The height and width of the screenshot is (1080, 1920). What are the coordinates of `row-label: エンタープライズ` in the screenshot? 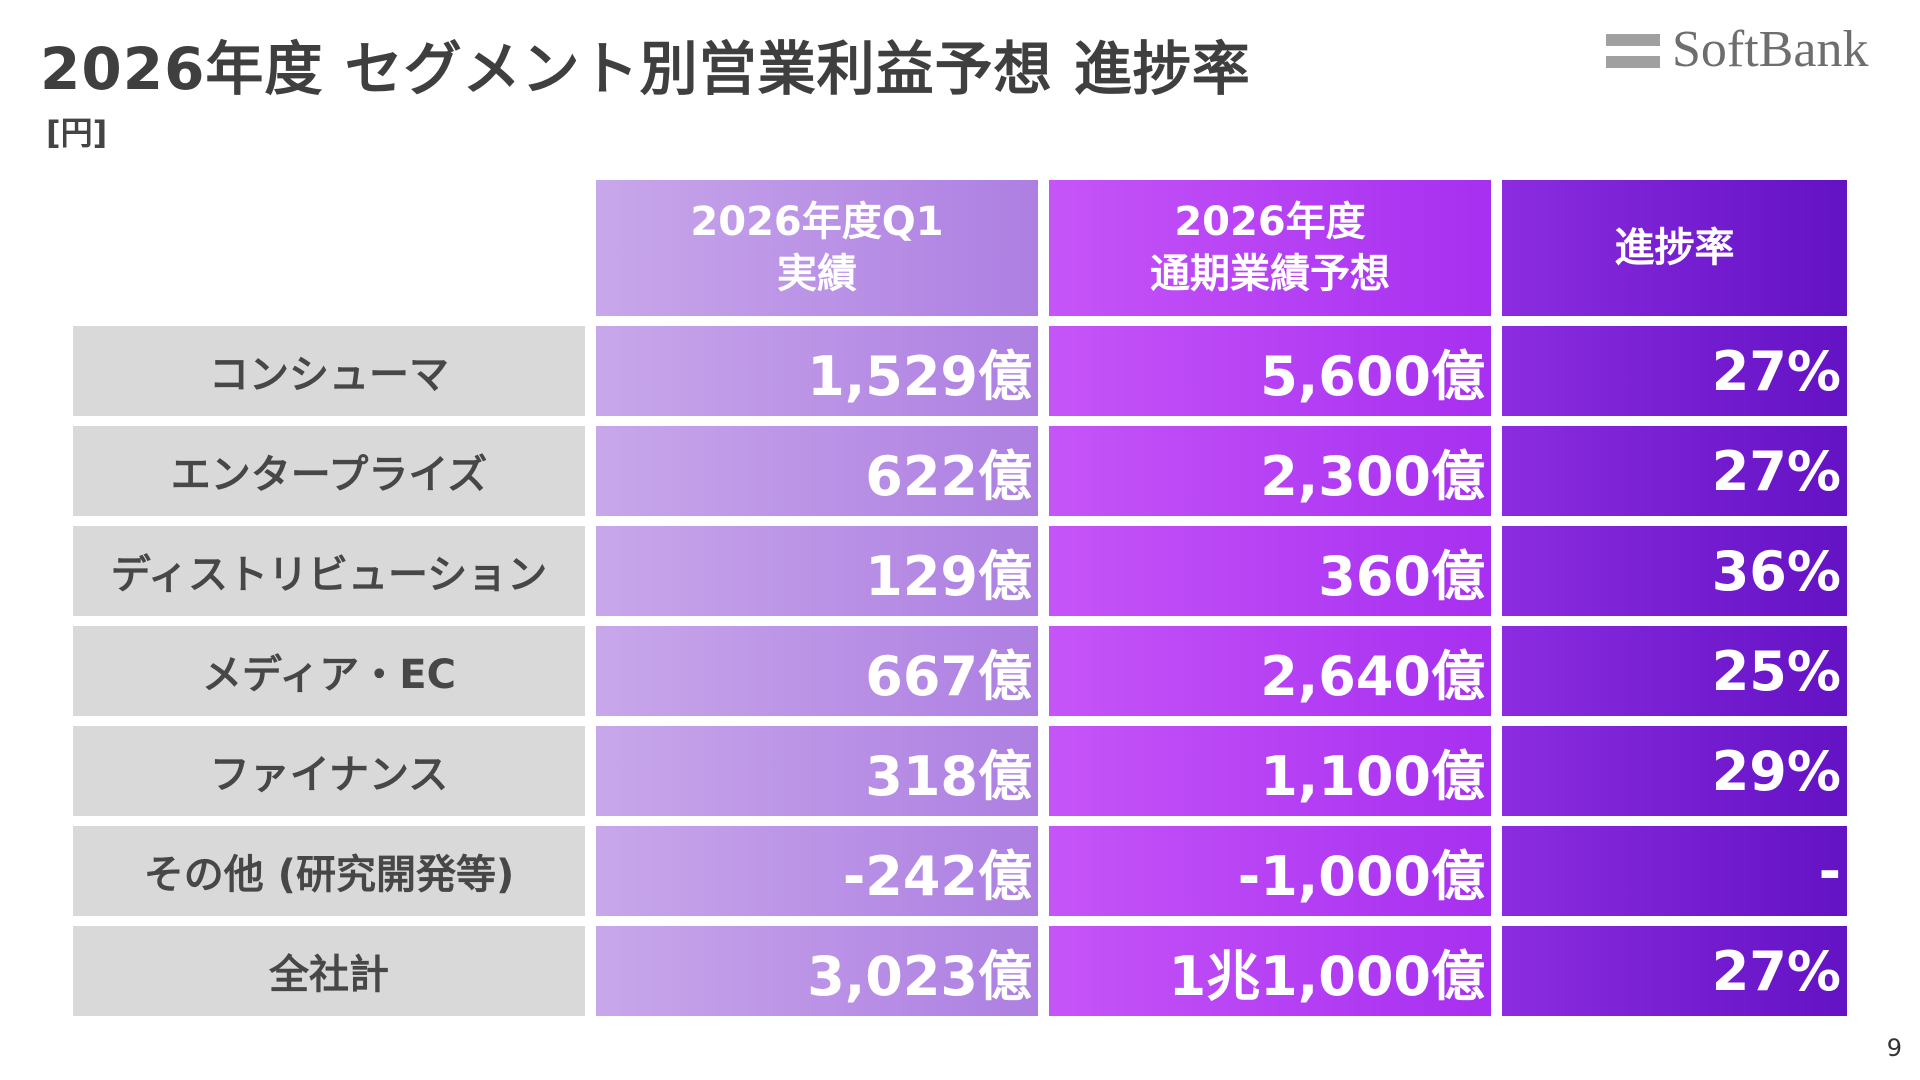 It's located at (329, 471).